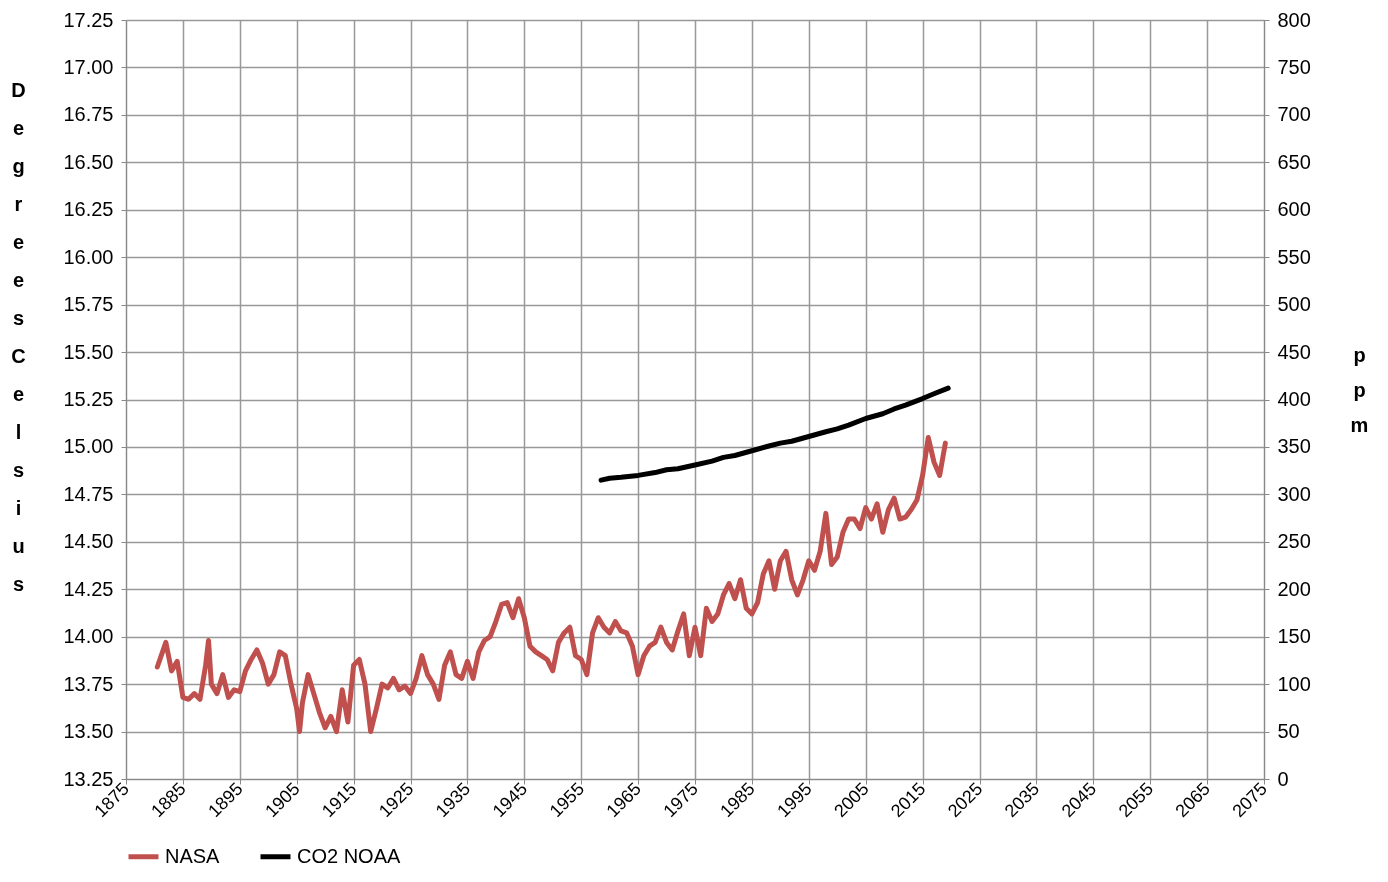  What do you see at coordinates (88, 636) in the screenshot?
I see `y-tick-label: 14.00` at bounding box center [88, 636].